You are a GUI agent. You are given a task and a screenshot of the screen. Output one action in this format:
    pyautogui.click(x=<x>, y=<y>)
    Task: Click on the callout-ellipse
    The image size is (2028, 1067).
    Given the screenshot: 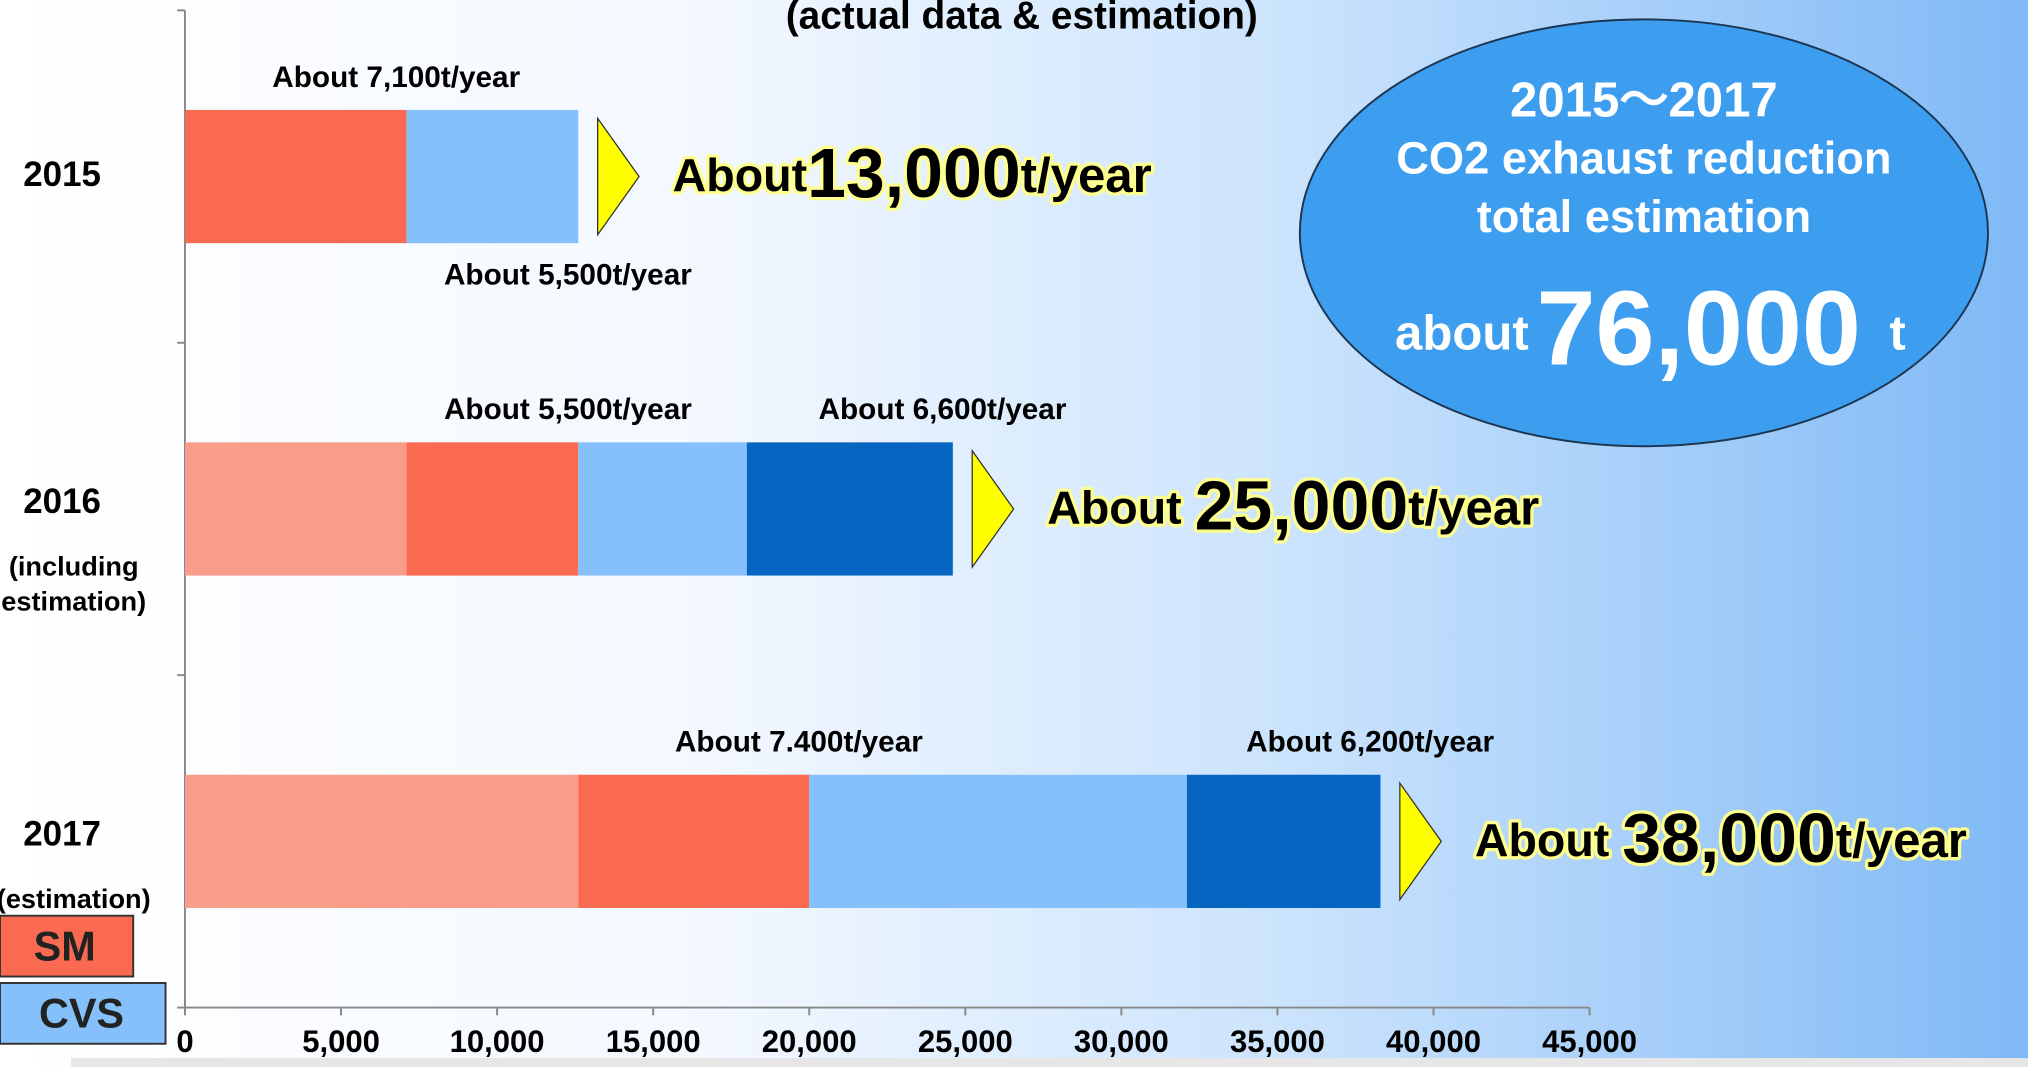 What is the action you would take?
    pyautogui.click(x=1643, y=233)
    